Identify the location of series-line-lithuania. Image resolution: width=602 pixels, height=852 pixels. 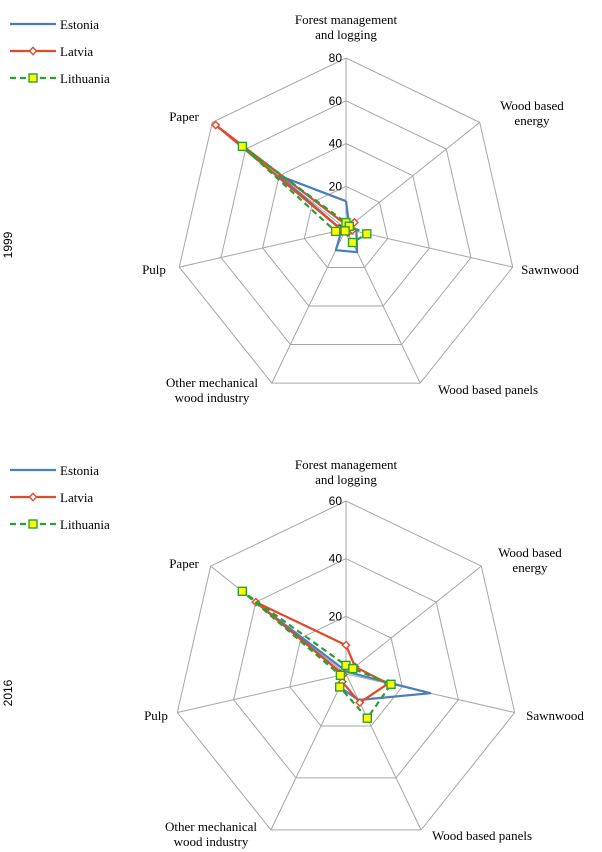
(317, 655).